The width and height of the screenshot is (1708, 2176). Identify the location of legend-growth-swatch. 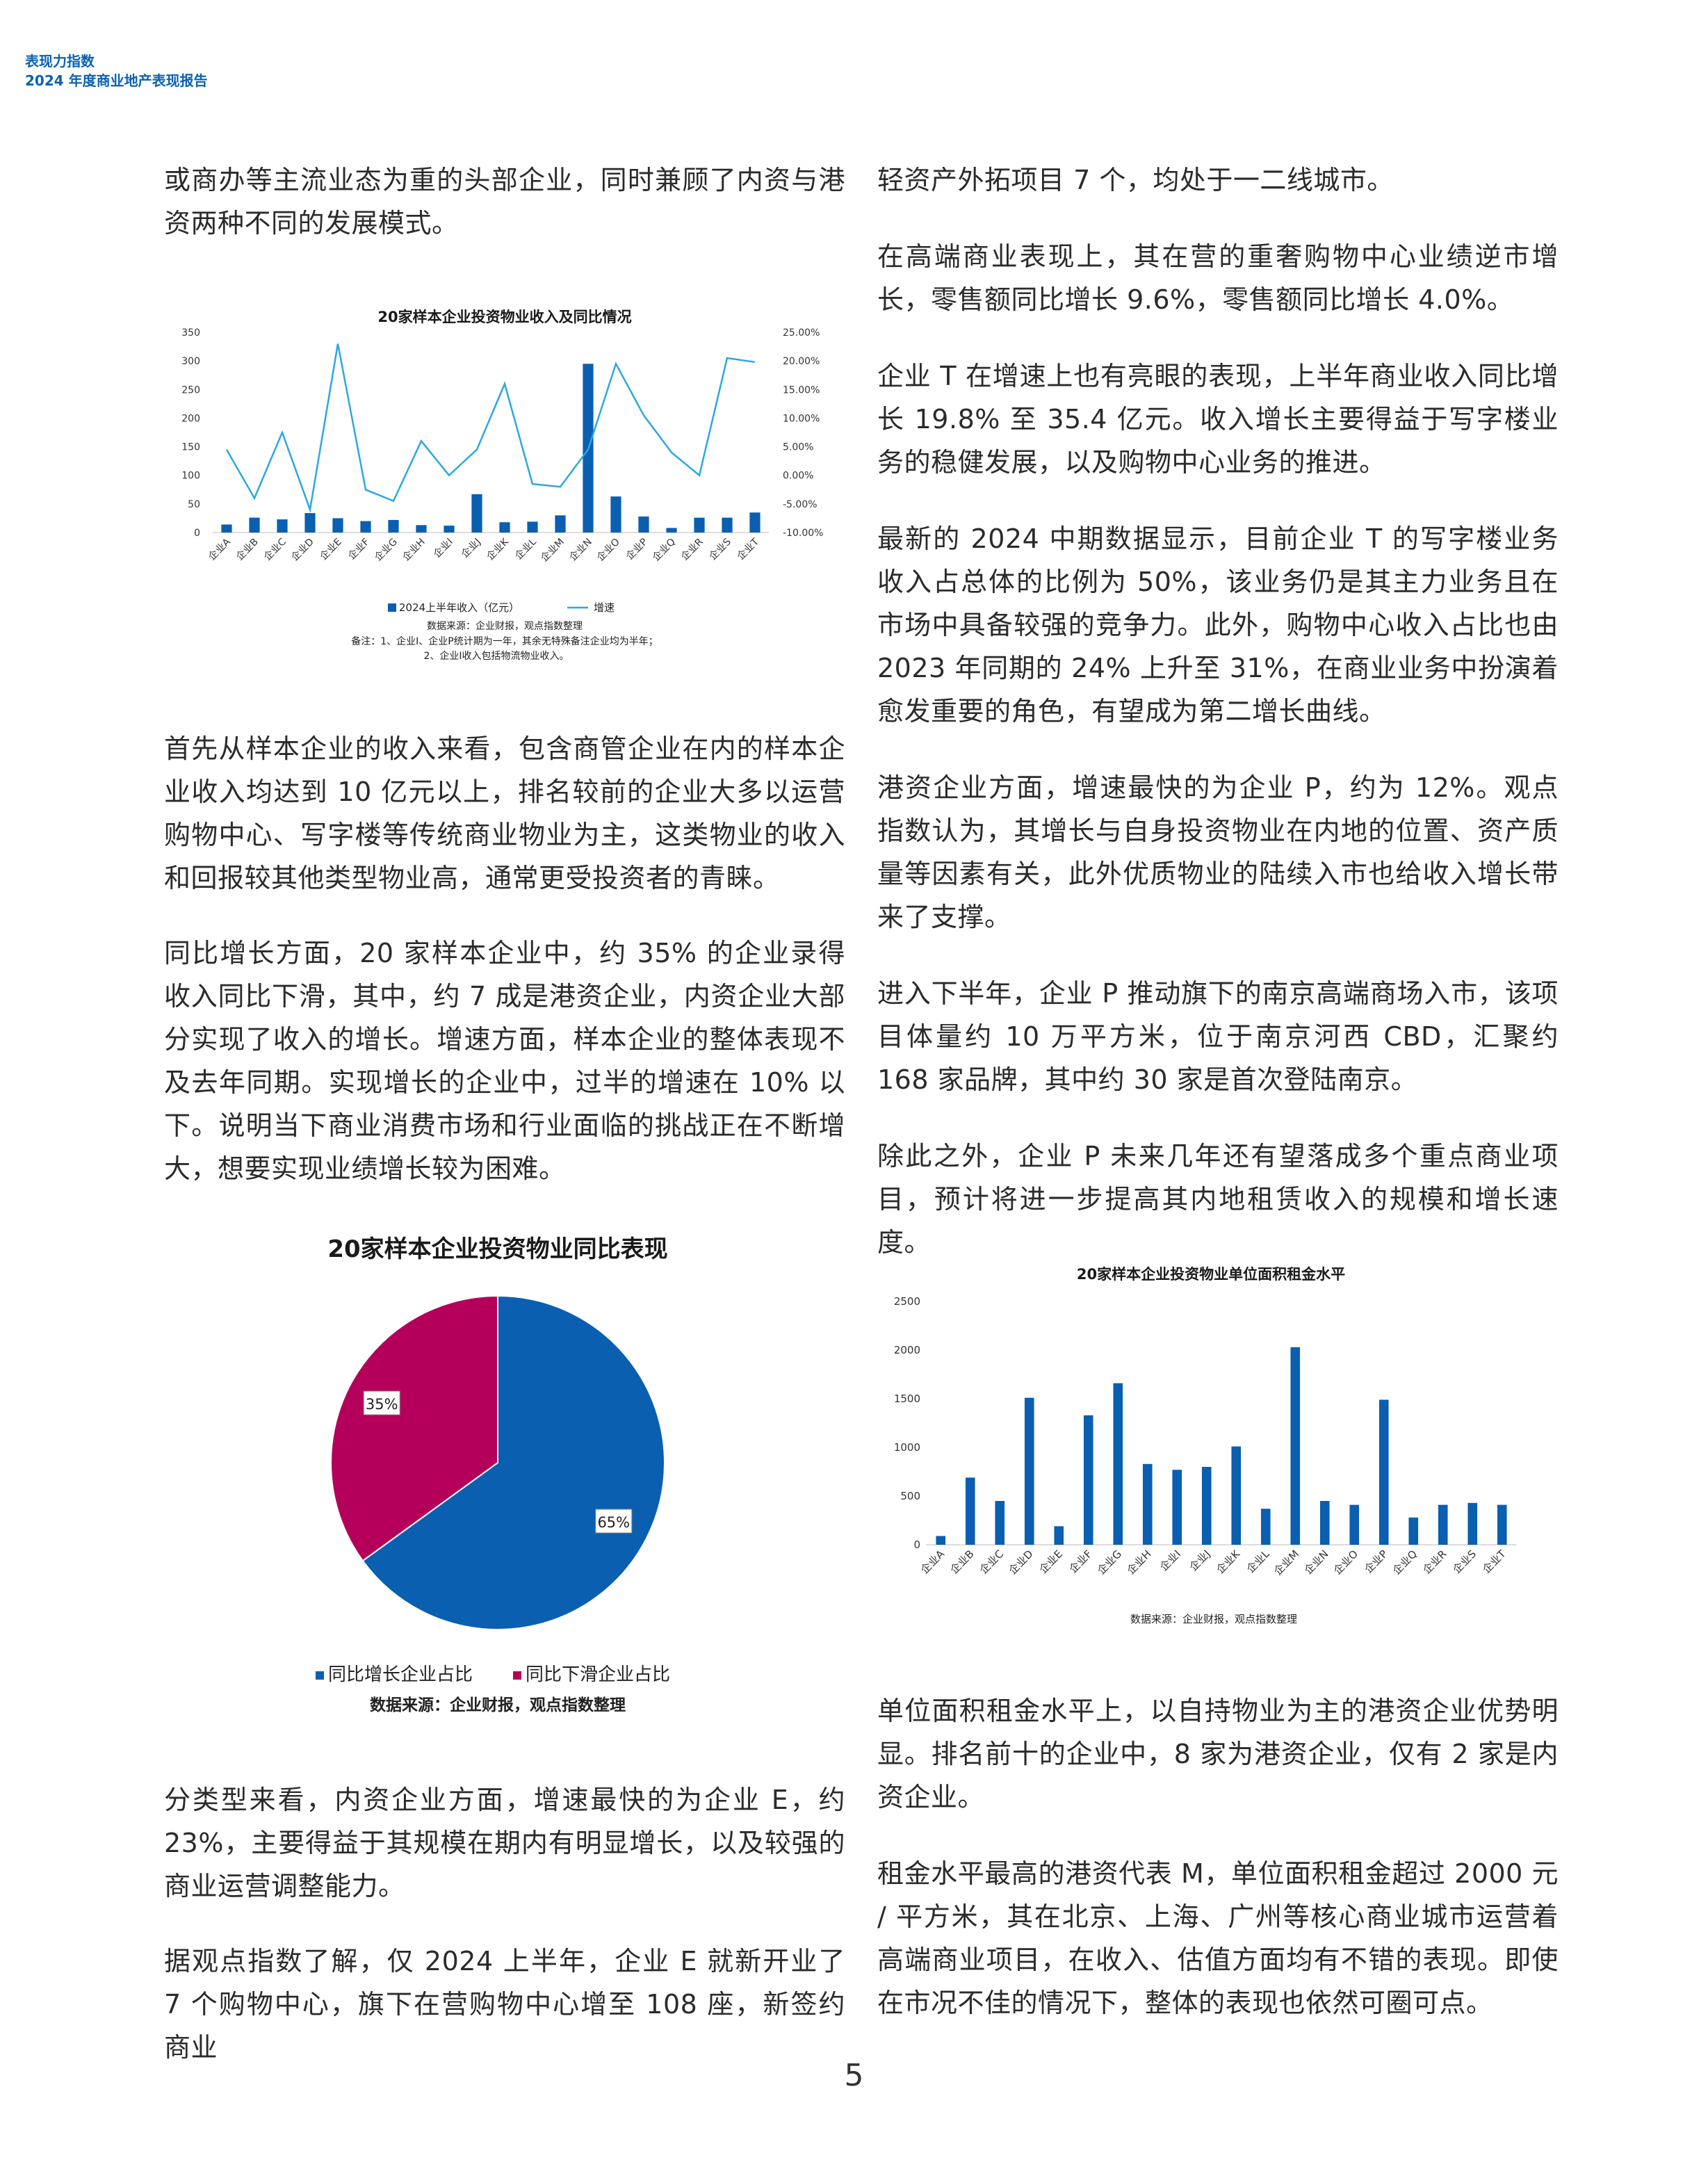
(320, 1675).